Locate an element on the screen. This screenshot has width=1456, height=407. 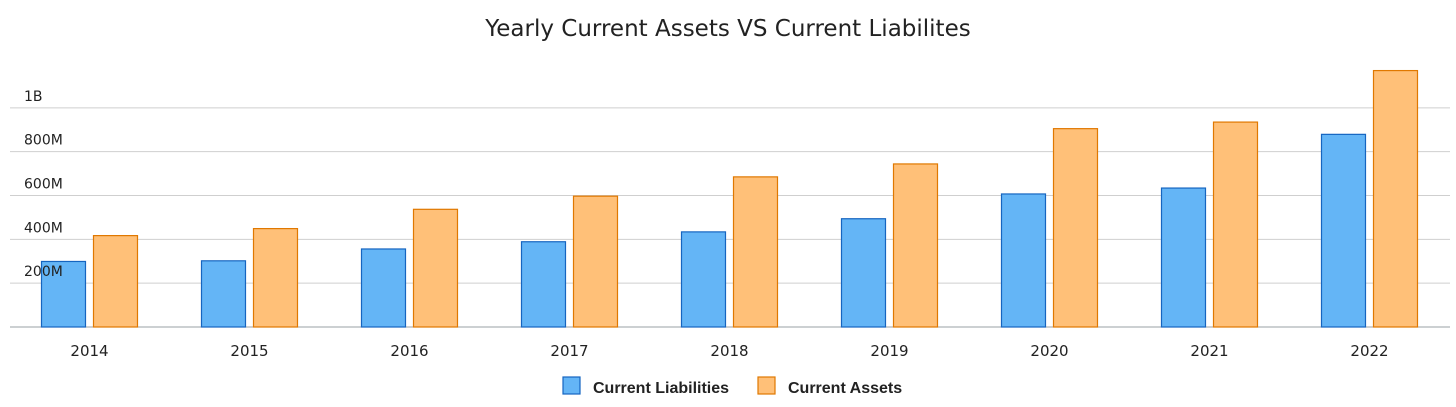
bar-current-assets-2018 is located at coordinates (755, 252).